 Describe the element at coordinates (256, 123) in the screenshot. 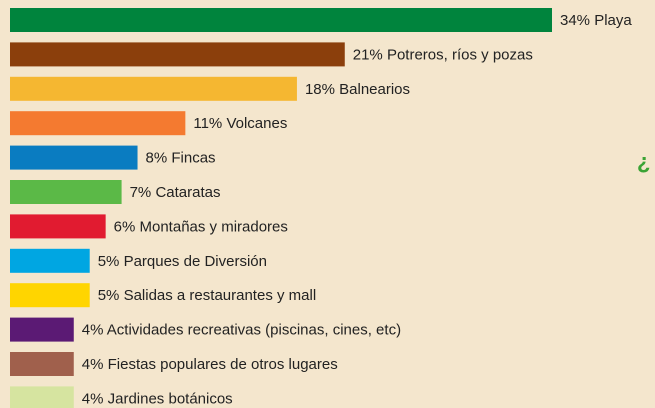

I see `category-label: Volcanes` at that location.